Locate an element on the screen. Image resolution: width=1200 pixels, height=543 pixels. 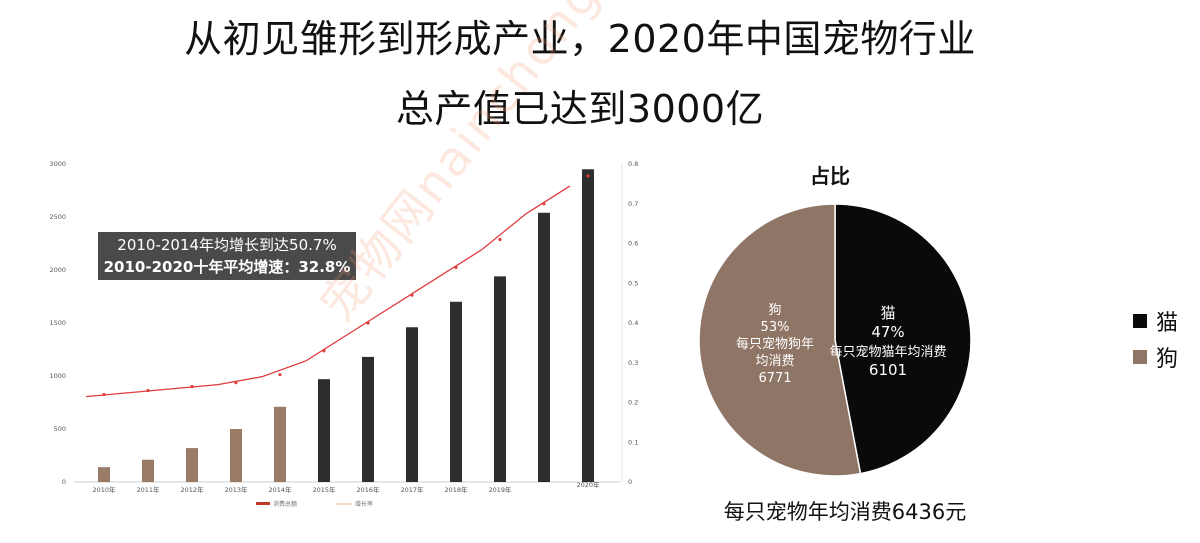
x-tick-label: 2019年 is located at coordinates (500, 489).